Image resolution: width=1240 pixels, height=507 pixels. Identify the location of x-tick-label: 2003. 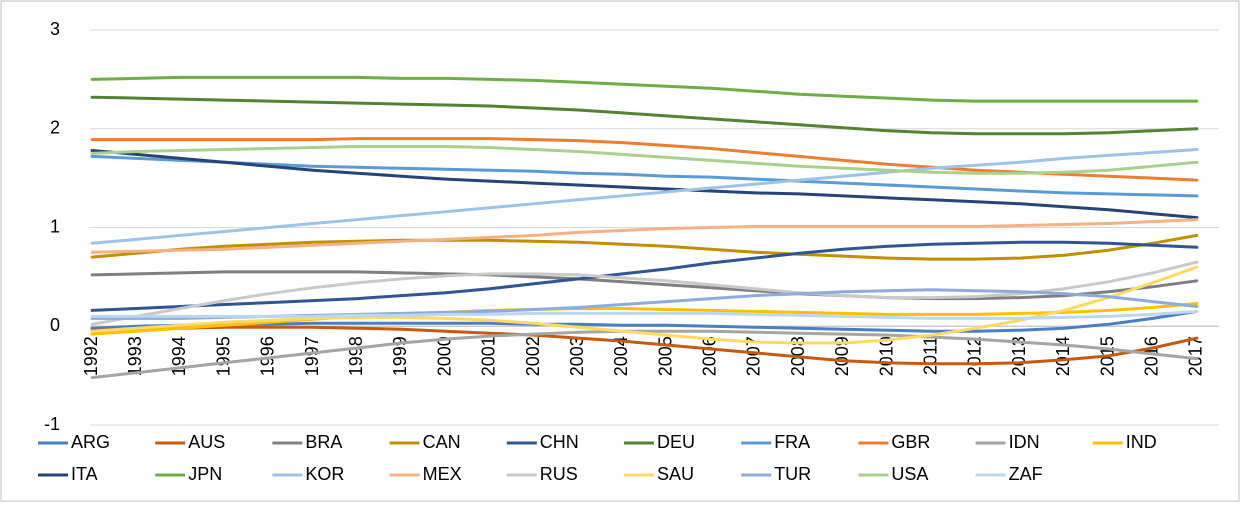
(577, 356).